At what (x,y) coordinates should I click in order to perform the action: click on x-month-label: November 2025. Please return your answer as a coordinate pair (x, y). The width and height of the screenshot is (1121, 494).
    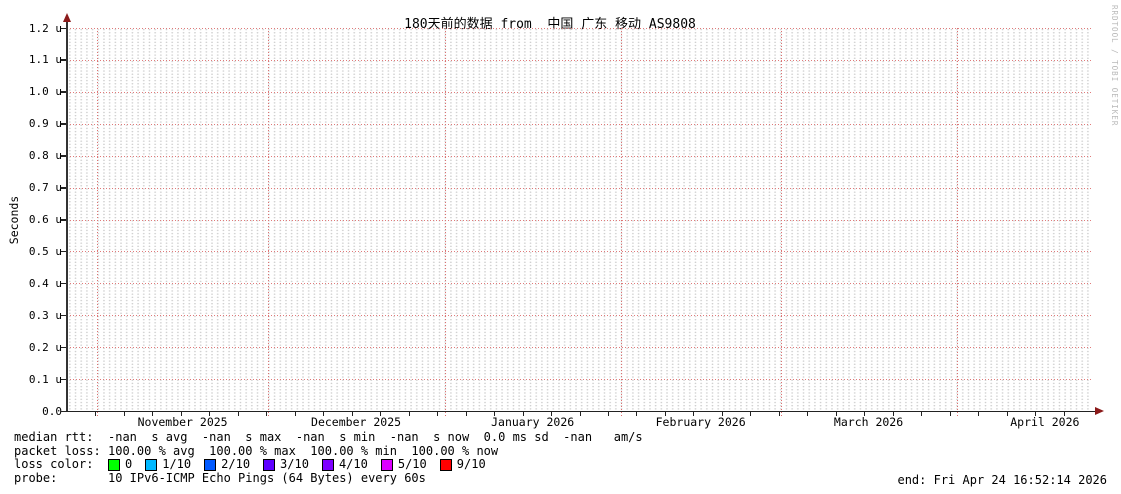
    Looking at the image, I should click on (182, 422).